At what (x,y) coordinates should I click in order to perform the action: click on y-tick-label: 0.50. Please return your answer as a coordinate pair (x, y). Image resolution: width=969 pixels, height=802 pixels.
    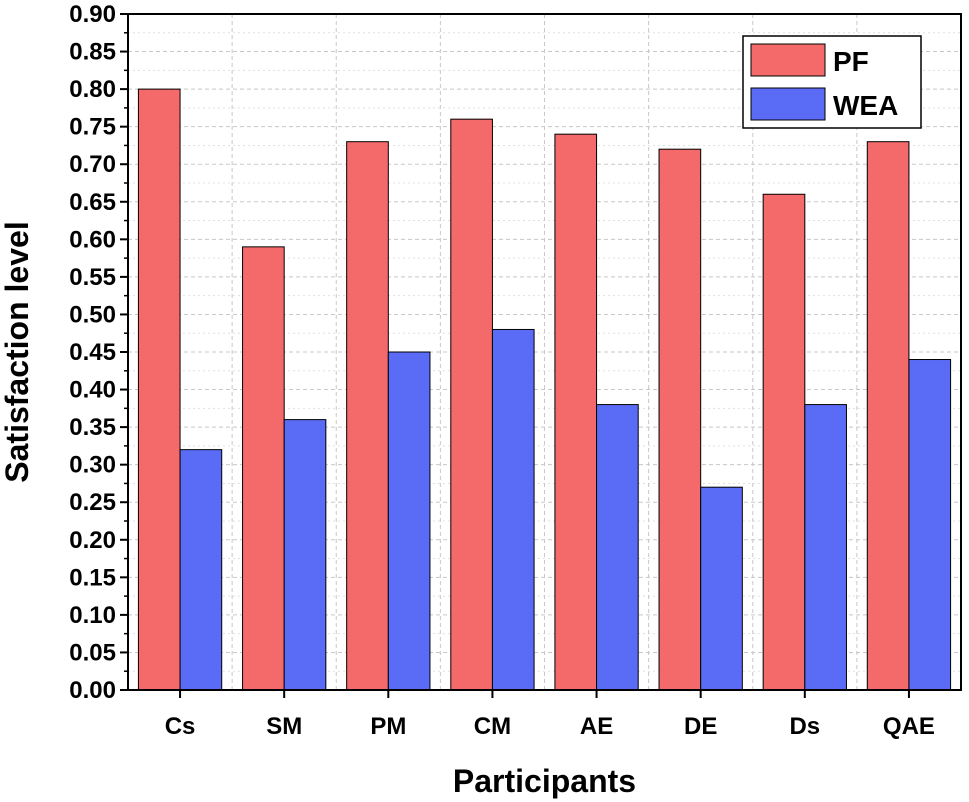
    Looking at the image, I should click on (92, 314).